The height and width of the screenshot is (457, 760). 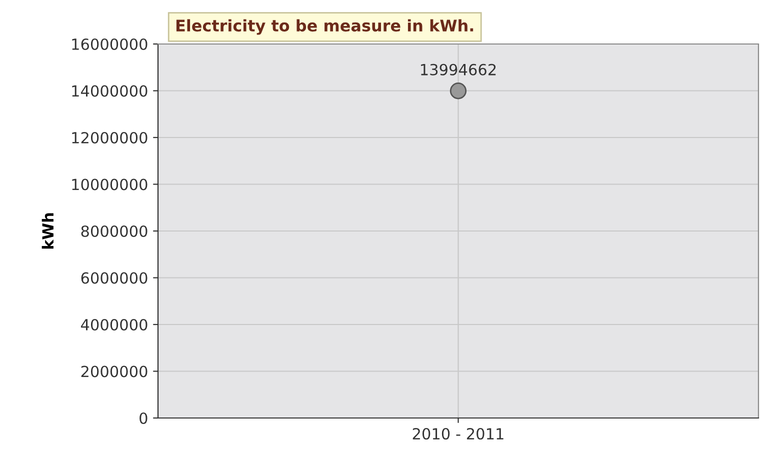 What do you see at coordinates (110, 44) in the screenshot?
I see `y-tick-label: 16000000` at bounding box center [110, 44].